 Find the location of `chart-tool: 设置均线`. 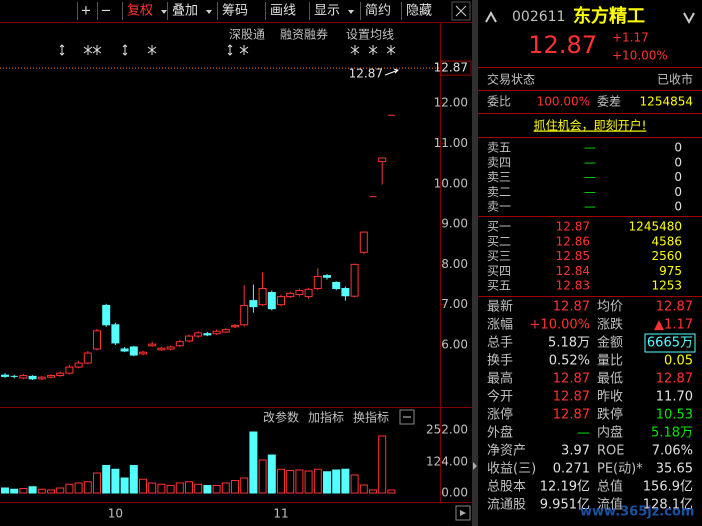

chart-tool: 设置均线 is located at coordinates (370, 35).